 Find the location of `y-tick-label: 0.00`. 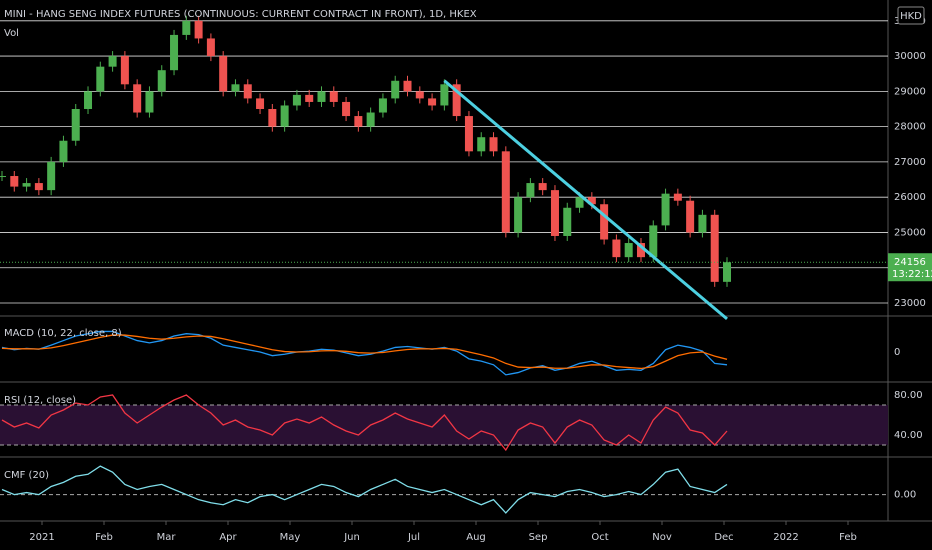

y-tick-label: 0.00 is located at coordinates (905, 495).